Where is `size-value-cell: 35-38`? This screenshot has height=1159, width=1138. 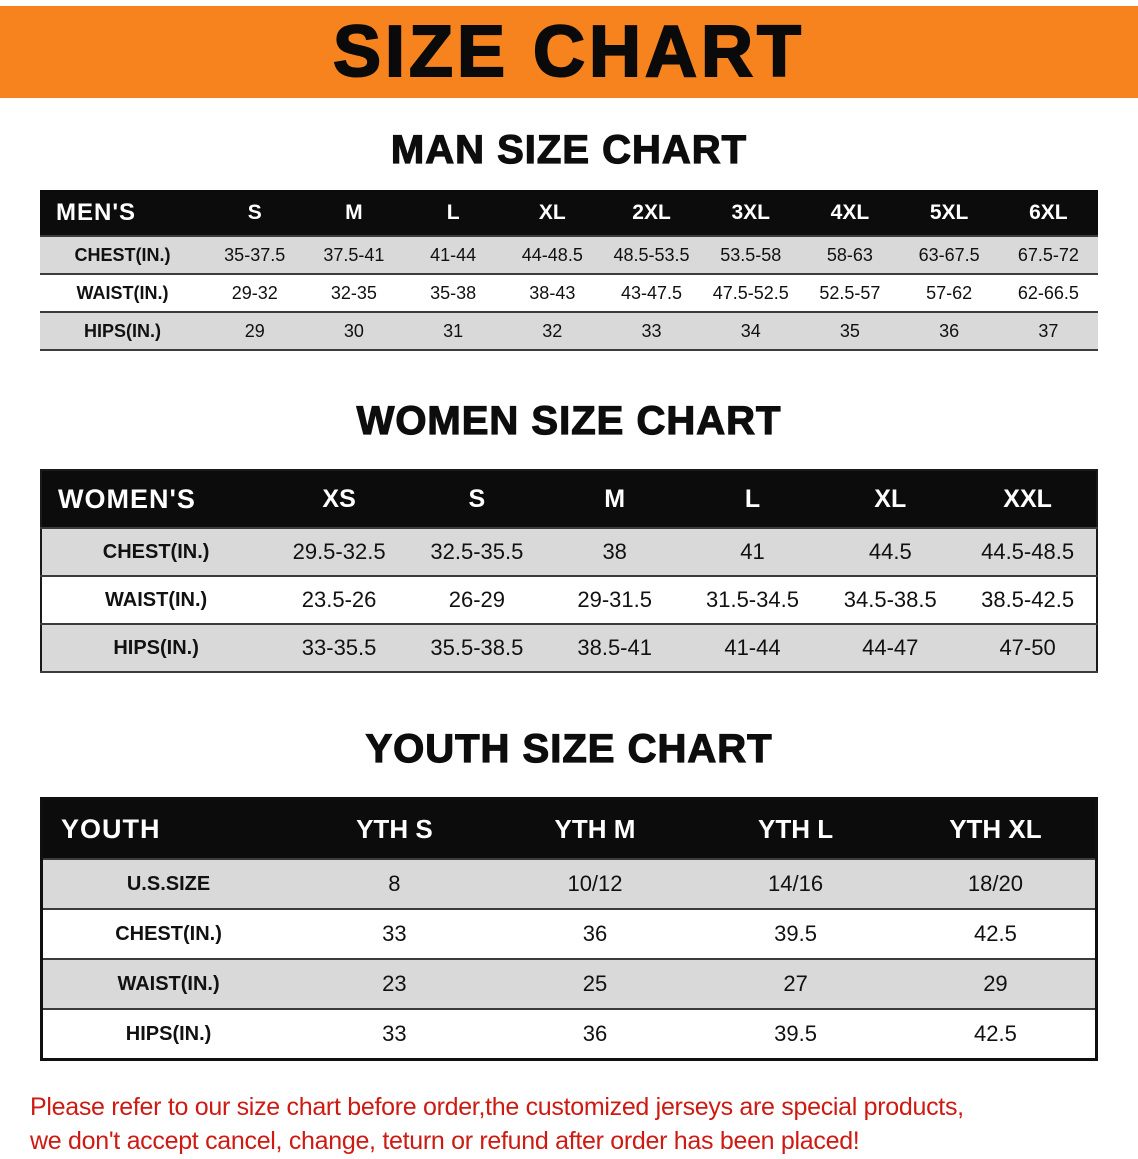 size-value-cell: 35-38 is located at coordinates (453, 292).